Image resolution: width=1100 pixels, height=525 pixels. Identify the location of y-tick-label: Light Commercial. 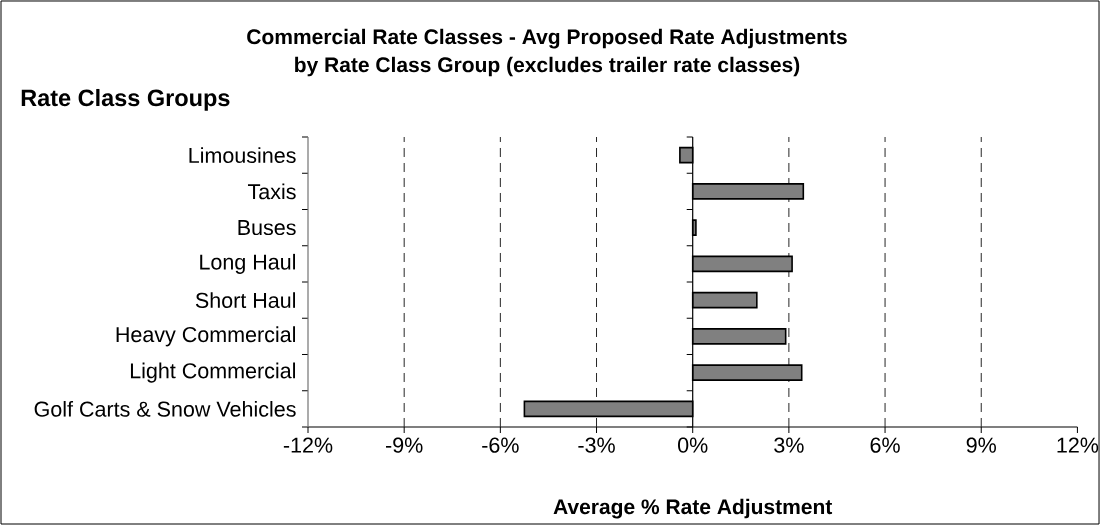
(212, 372).